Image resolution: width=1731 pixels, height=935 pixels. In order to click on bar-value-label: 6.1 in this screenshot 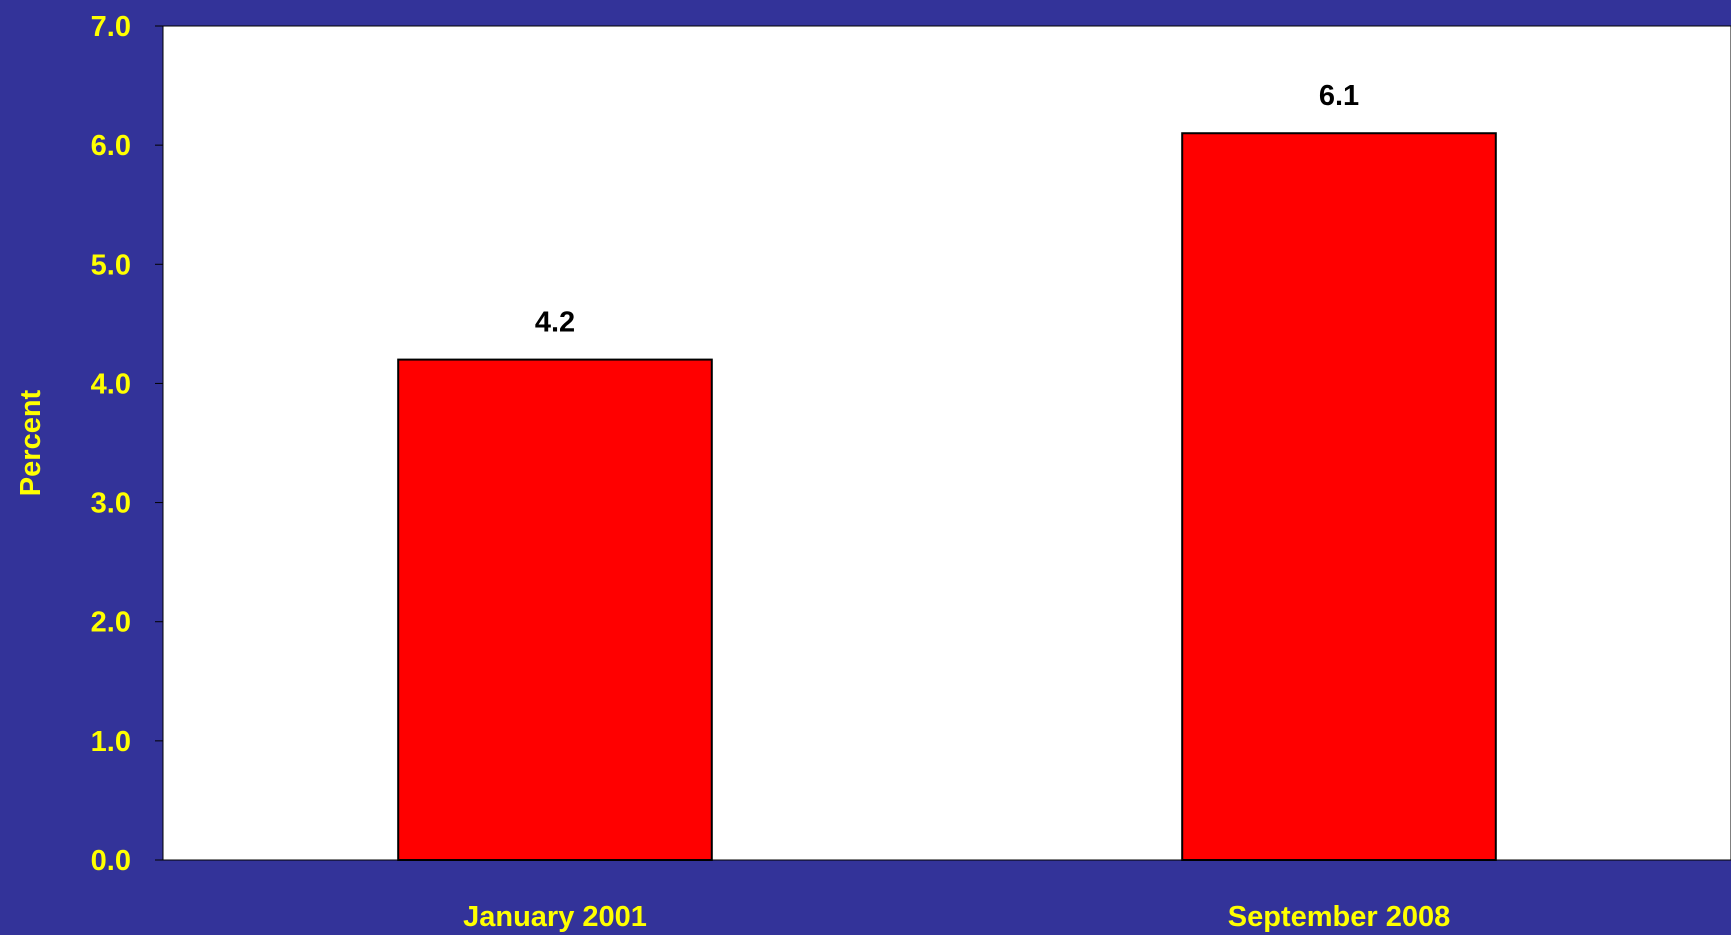, I will do `click(1339, 96)`.